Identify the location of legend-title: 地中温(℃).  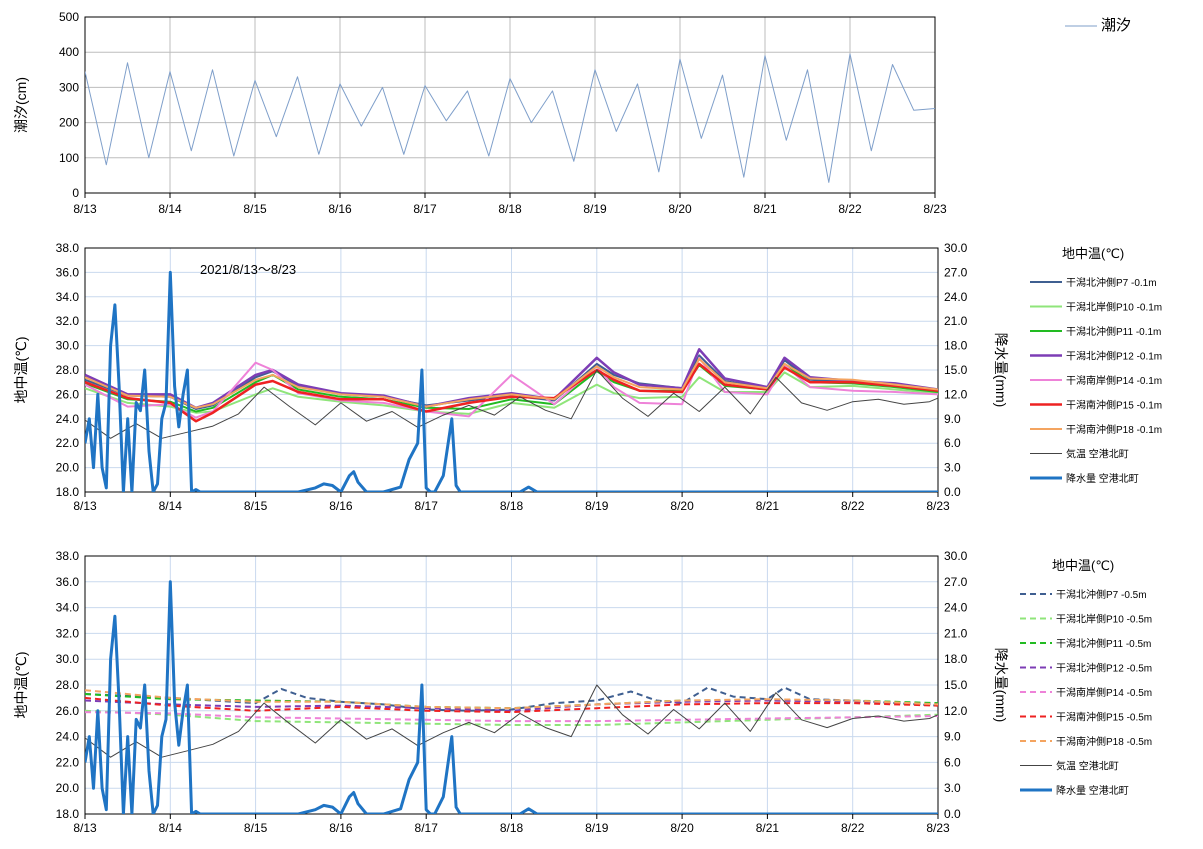
(1083, 565).